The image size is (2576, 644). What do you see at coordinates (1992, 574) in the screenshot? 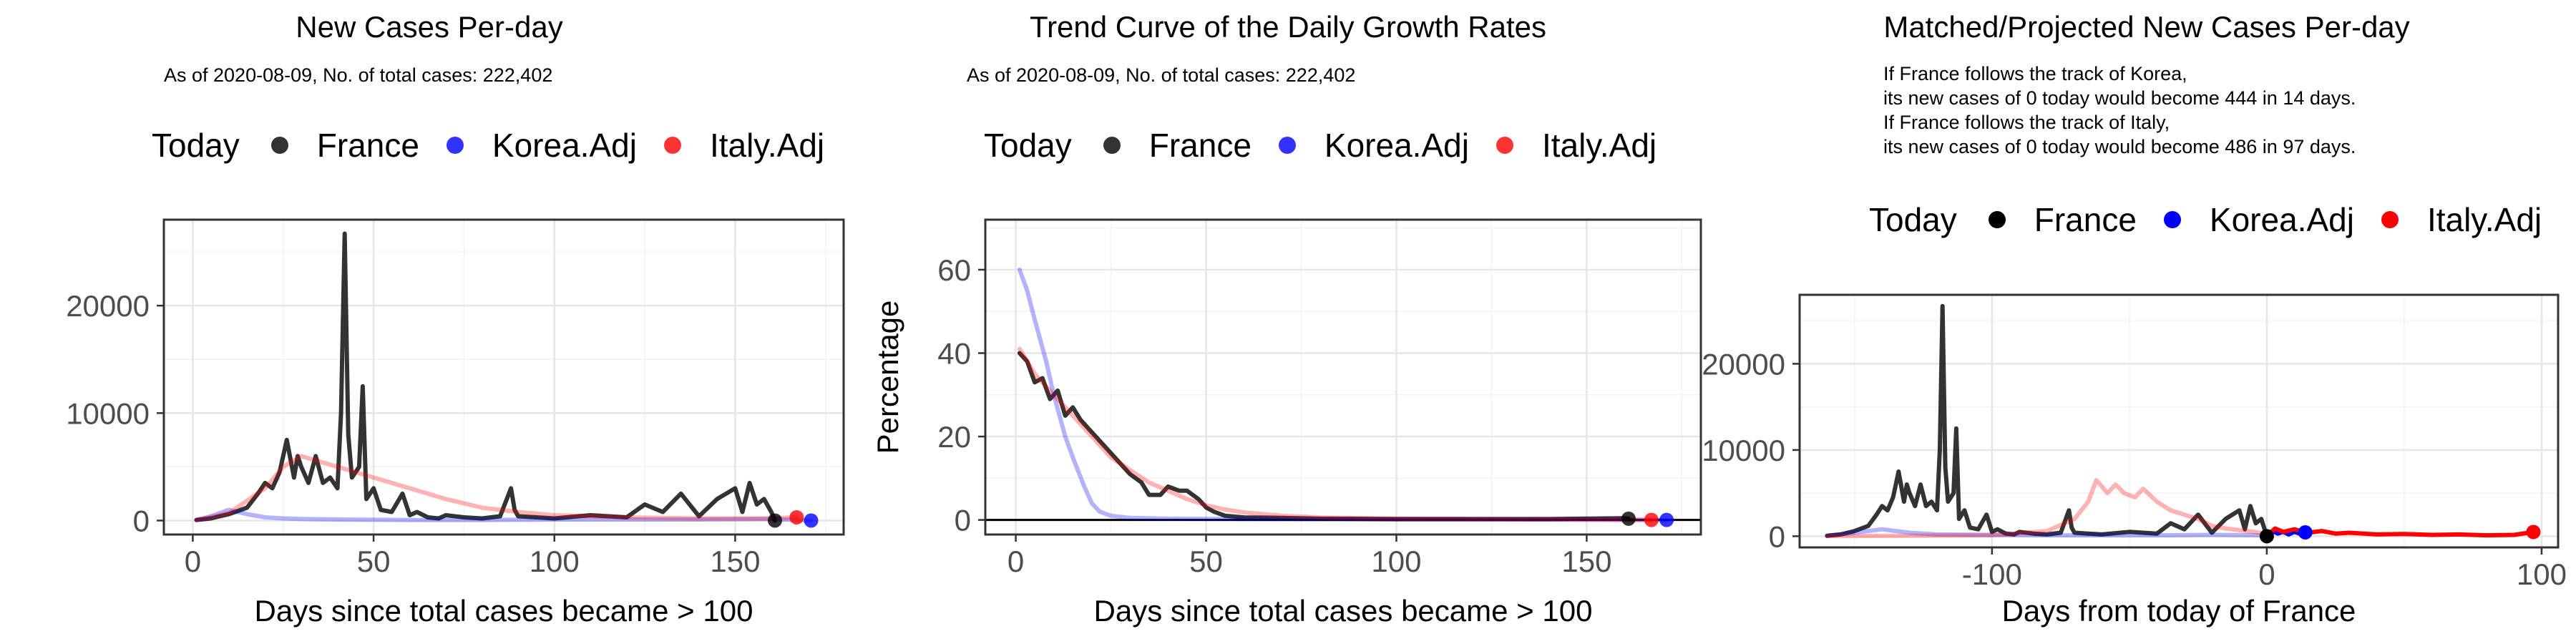
I see `x-tick-label: -100` at bounding box center [1992, 574].